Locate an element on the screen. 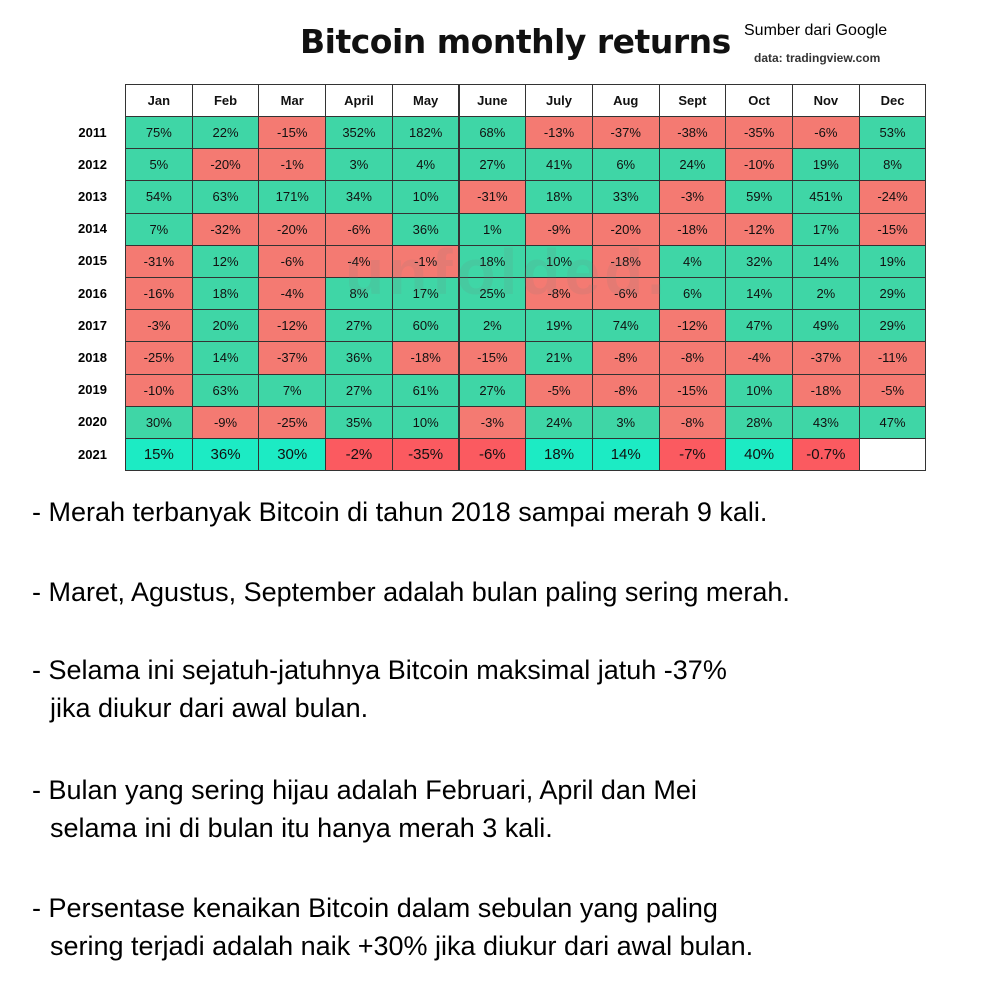 This screenshot has height=1000, width=1000. return-cell: 25% is located at coordinates (492, 294).